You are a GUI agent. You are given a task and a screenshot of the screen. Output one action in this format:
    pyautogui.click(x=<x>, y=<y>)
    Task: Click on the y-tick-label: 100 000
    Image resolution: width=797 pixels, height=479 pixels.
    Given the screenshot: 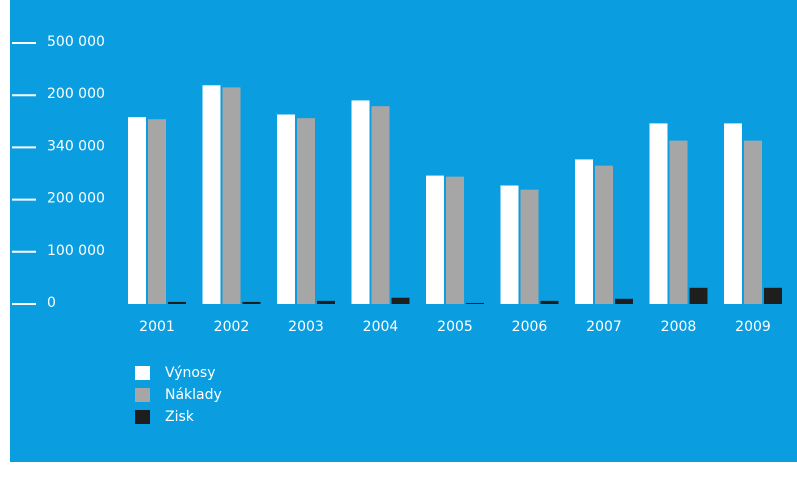 What is the action you would take?
    pyautogui.click(x=76, y=251)
    